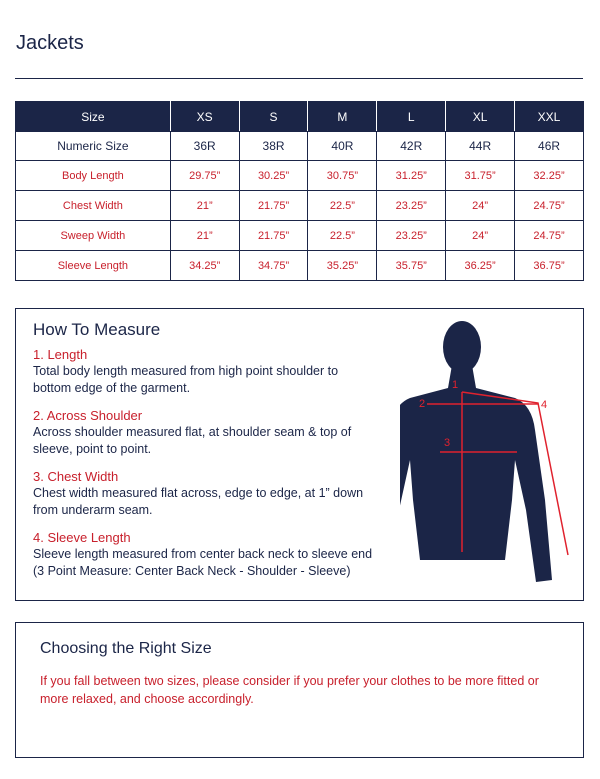 The width and height of the screenshot is (600, 779). What do you see at coordinates (455, 385) in the screenshot?
I see `figure-label: 1` at bounding box center [455, 385].